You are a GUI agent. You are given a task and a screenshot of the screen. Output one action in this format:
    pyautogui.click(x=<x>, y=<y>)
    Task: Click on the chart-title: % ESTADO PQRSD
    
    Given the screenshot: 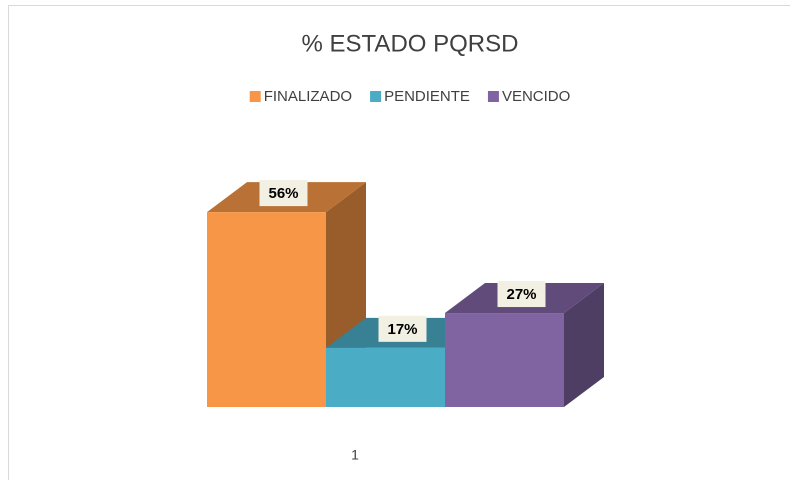 What is the action you would take?
    pyautogui.click(x=410, y=43)
    